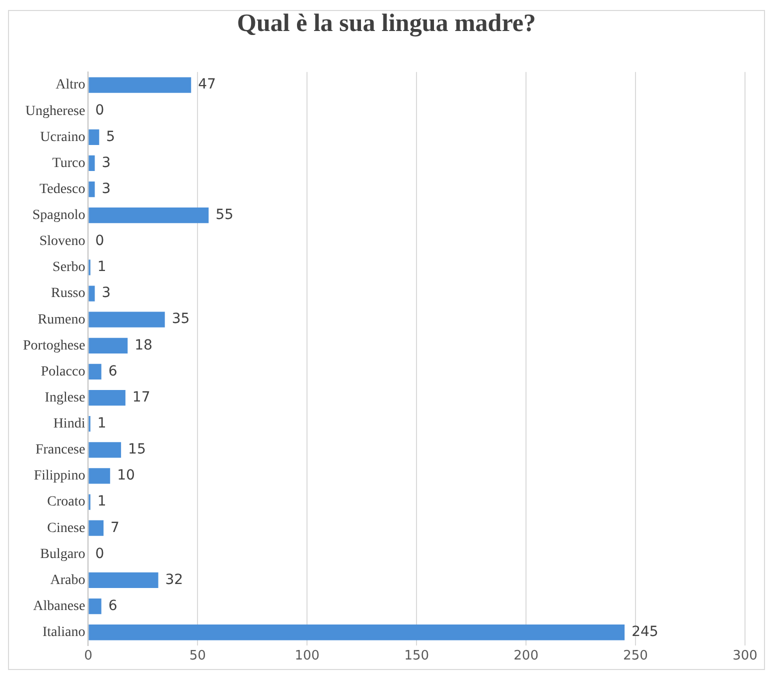  Describe the element at coordinates (66, 528) in the screenshot. I see `y-tick-label: Cinese` at that location.